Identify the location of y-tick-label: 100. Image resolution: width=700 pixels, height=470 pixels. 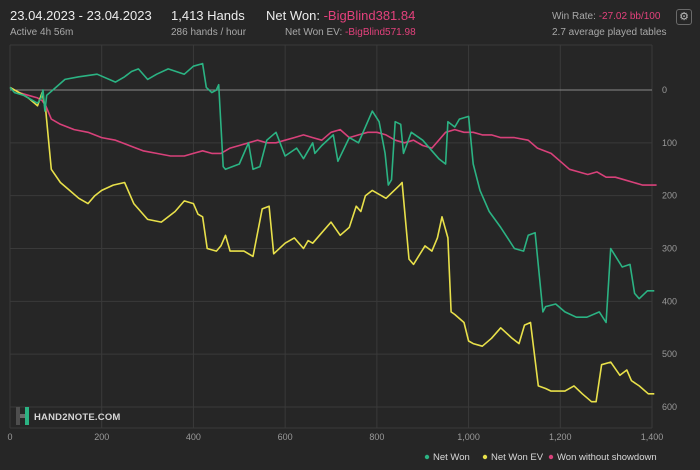
(669, 143).